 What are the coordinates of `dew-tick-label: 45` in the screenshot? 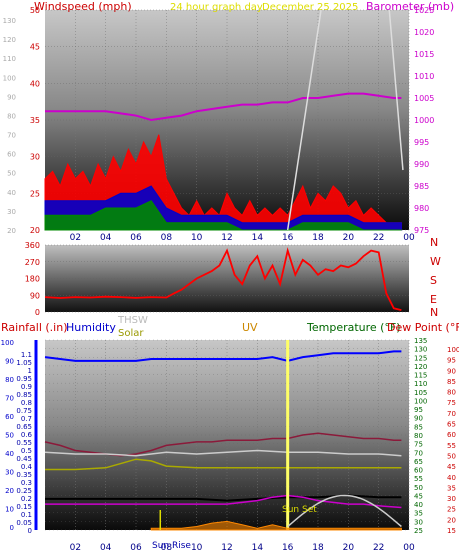 It's located at (451, 467).